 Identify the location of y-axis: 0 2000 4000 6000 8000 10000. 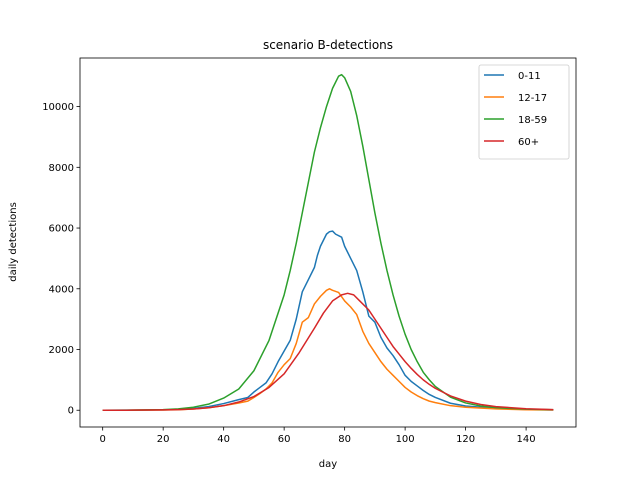
(61, 259).